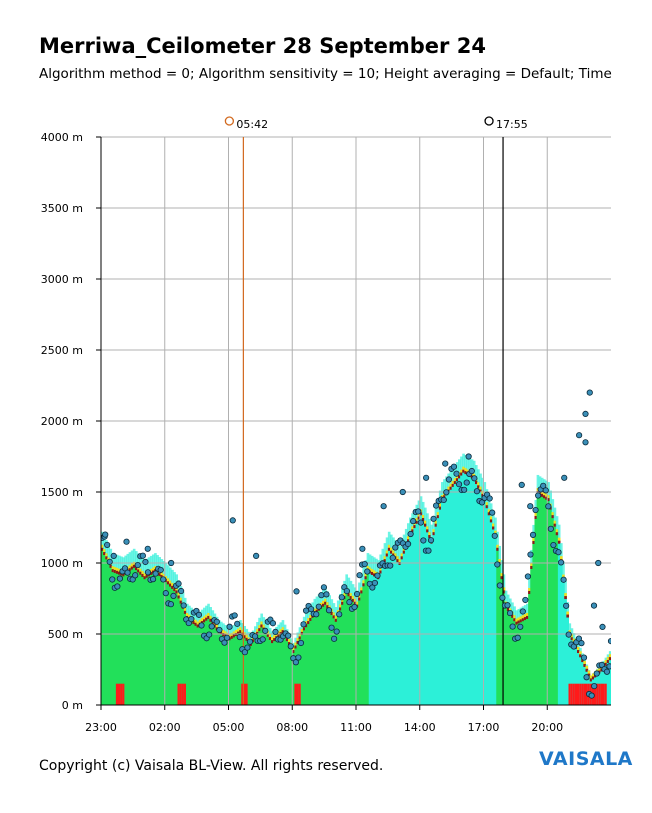  I want to click on backscatter-strong, so click(242, 694).